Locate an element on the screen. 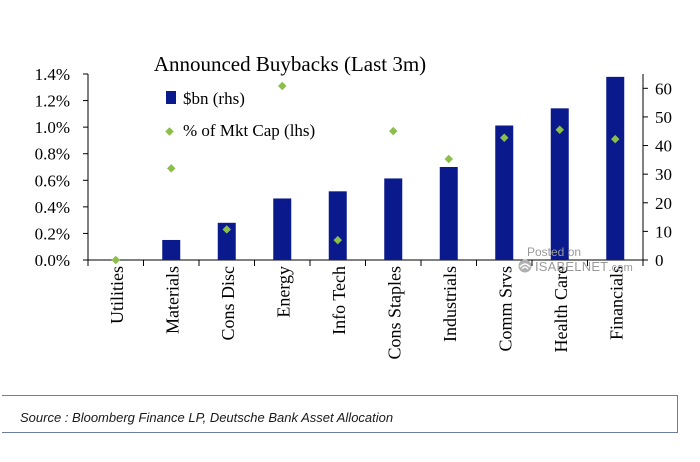  chart-title: Announced Buybacks (Last 3m) is located at coordinates (290, 64).